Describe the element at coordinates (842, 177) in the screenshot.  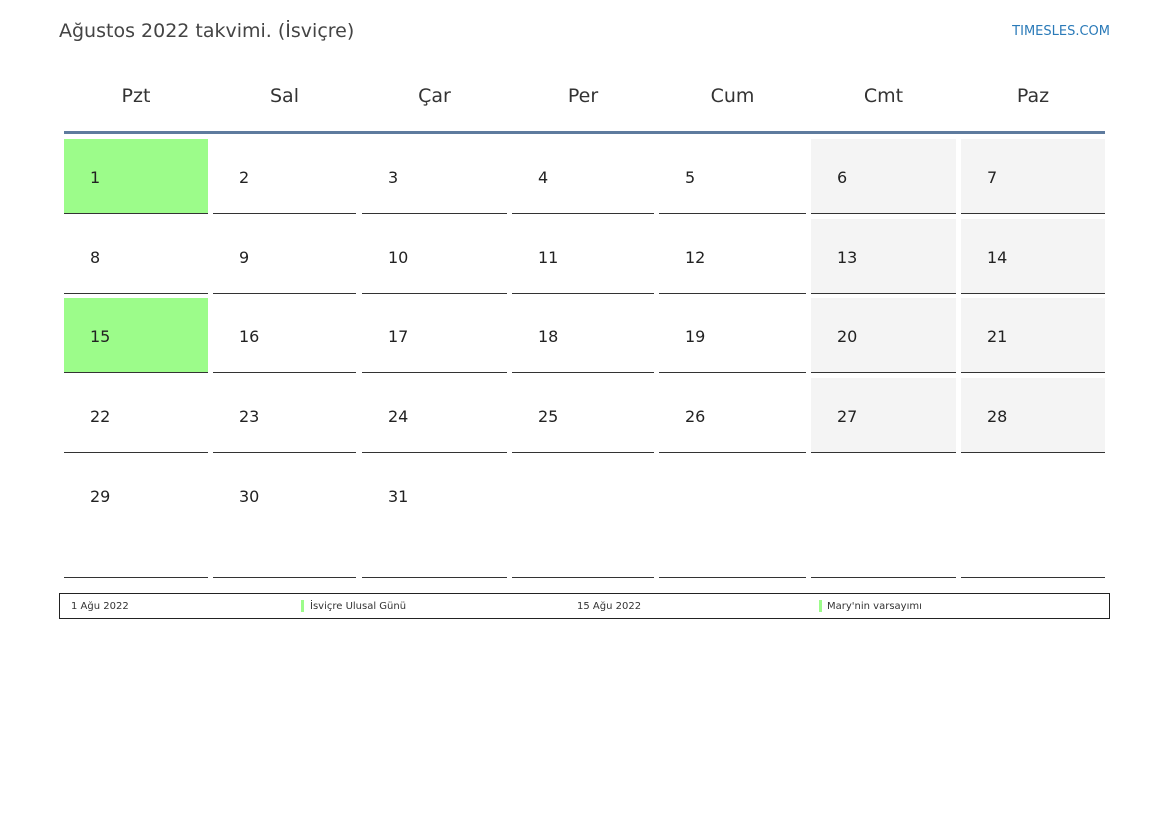
I see `day-number: 6` at that location.